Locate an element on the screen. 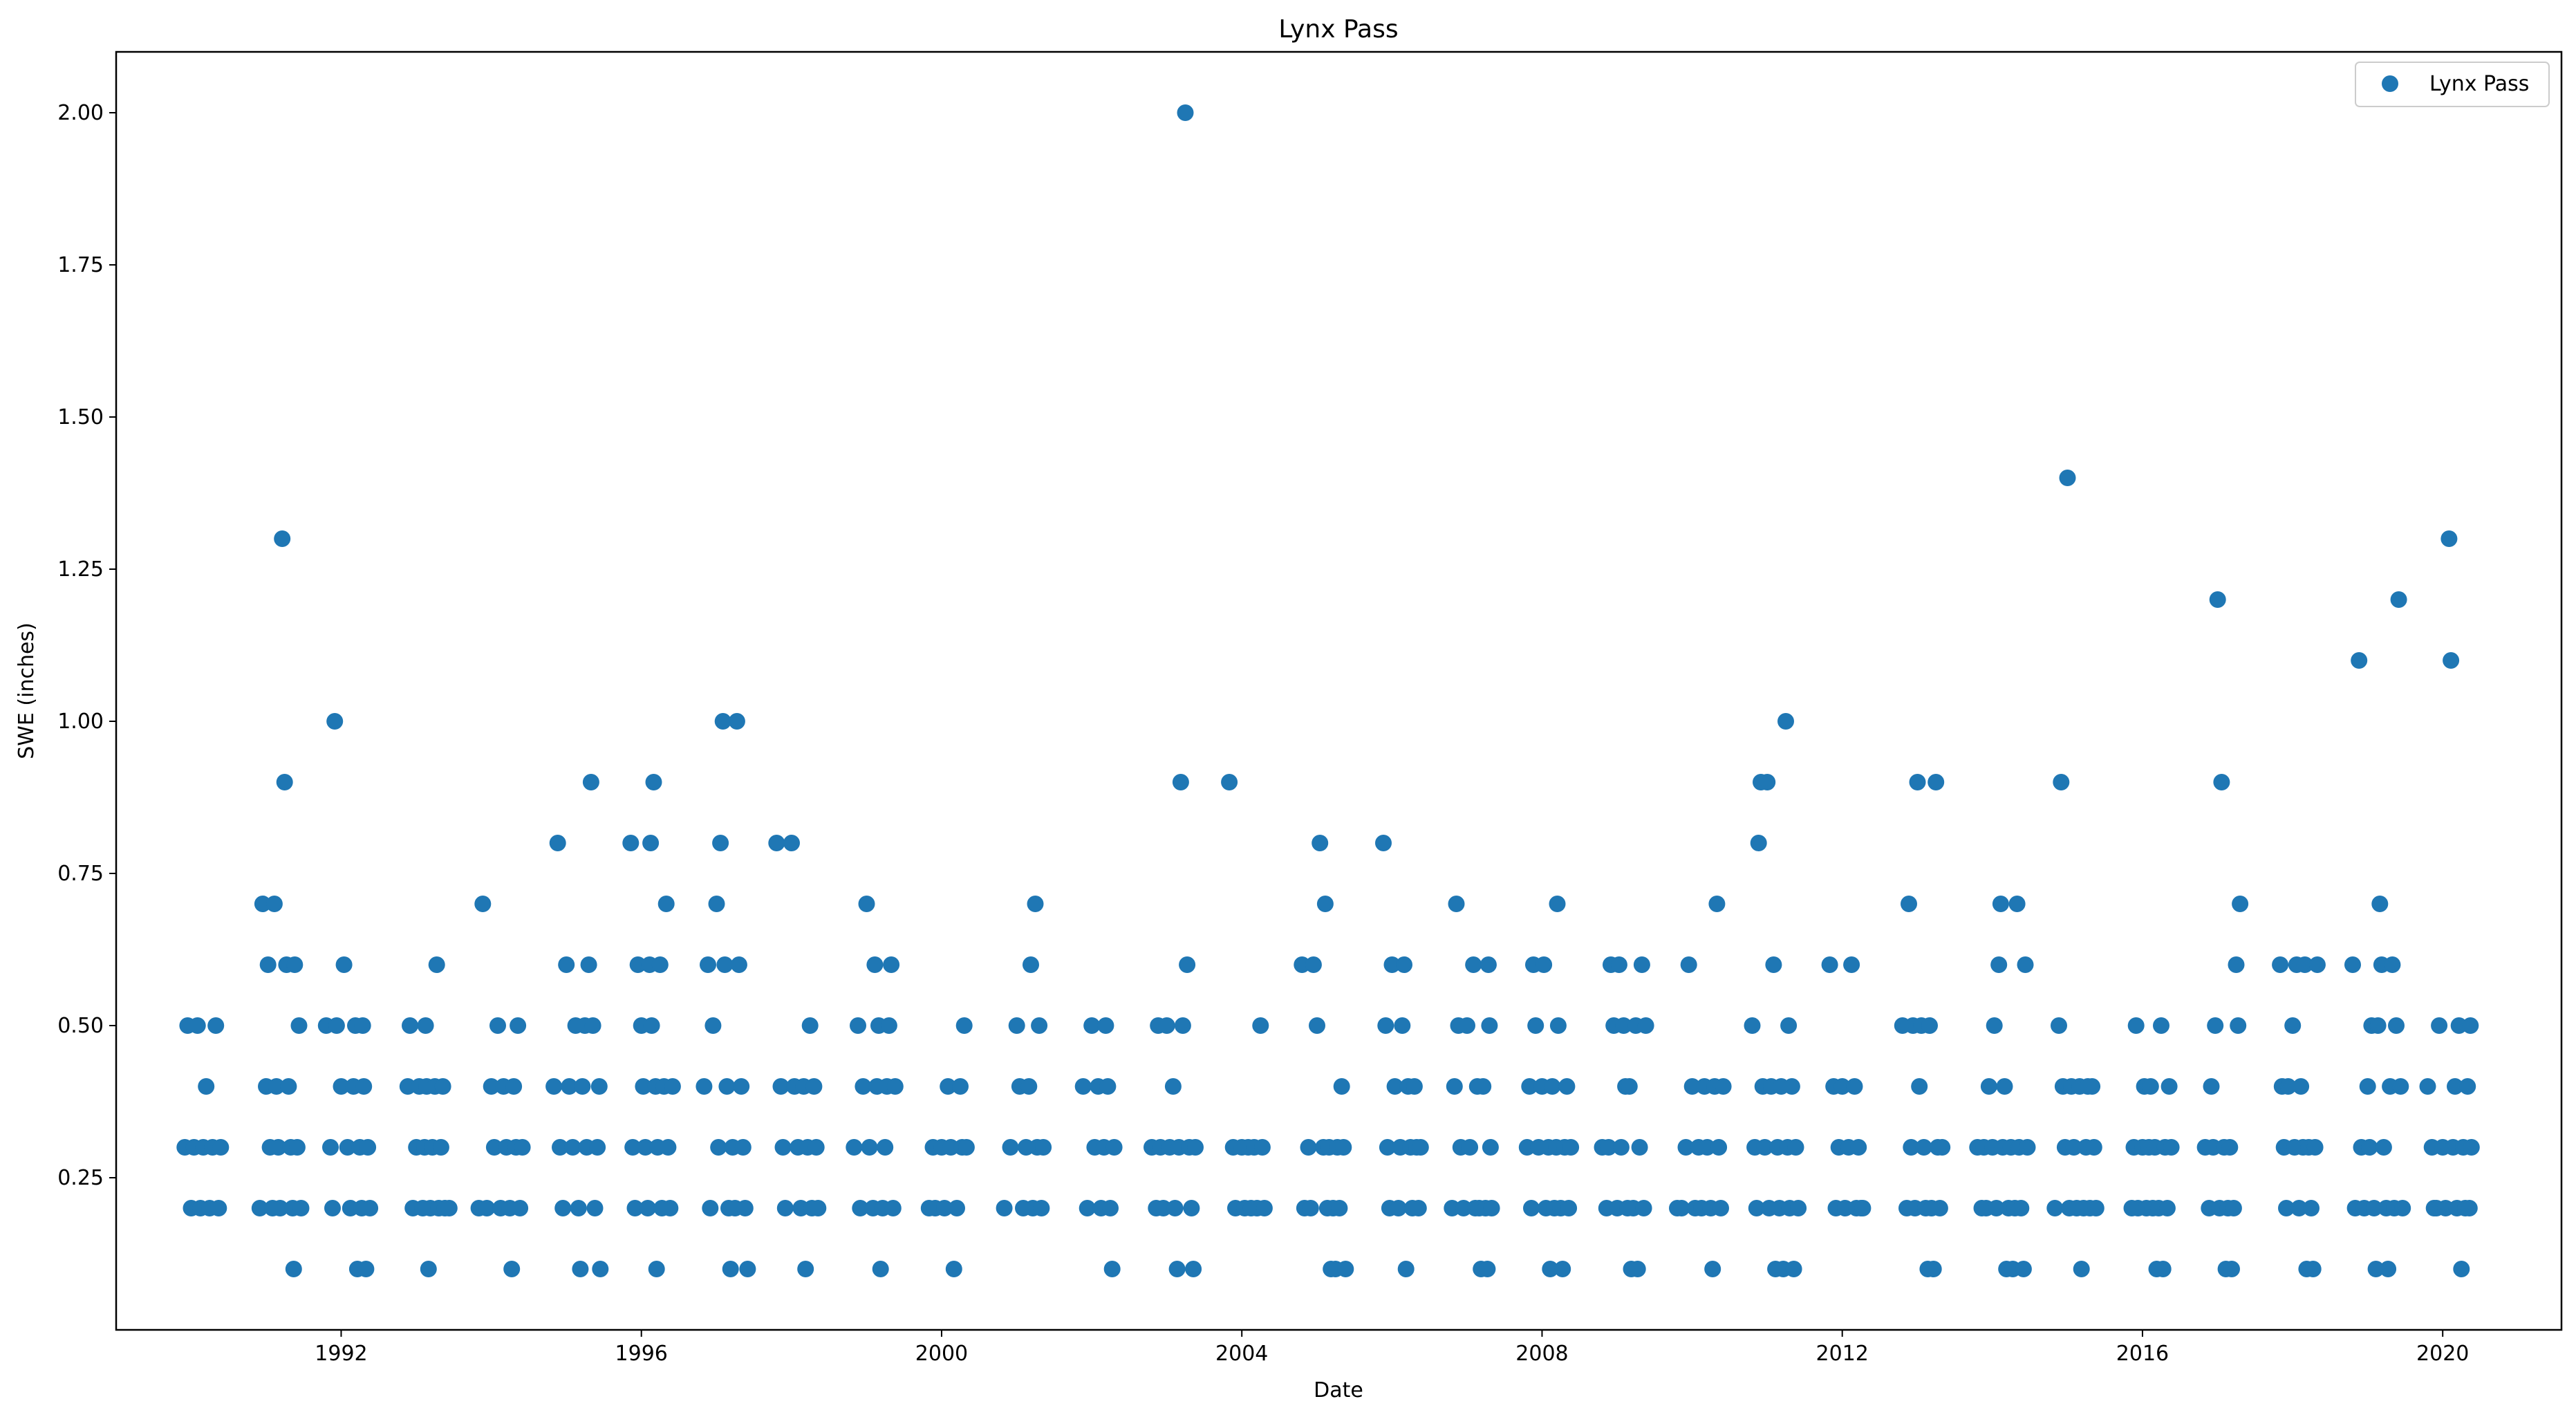 This screenshot has height=1417, width=2576. y-tick-label: 1.00 is located at coordinates (80, 722).